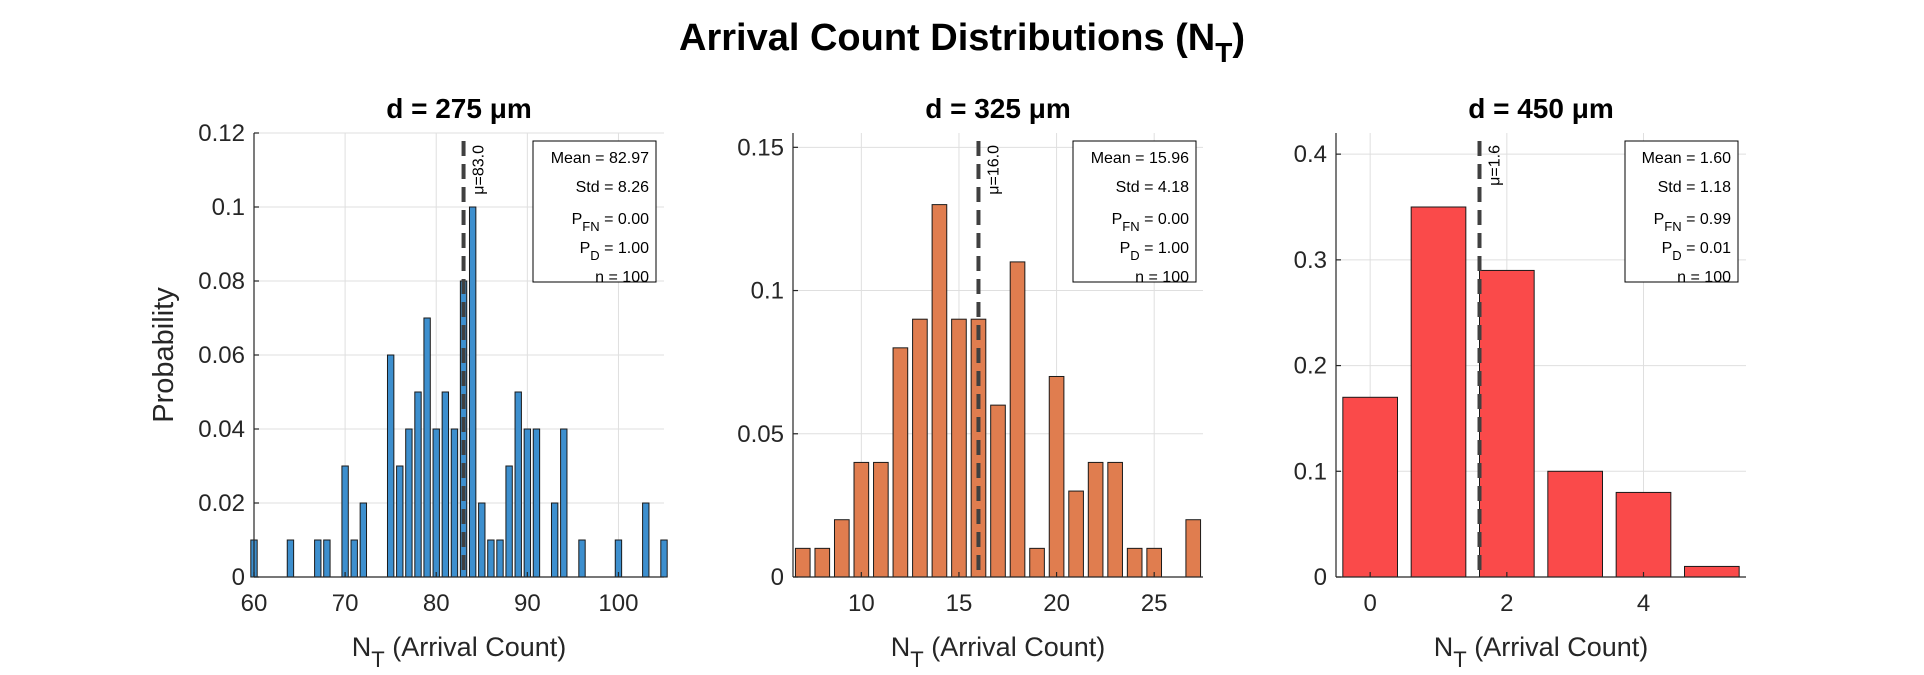  Describe the element at coordinates (582, 558) in the screenshot. I see `bar-x96` at that location.